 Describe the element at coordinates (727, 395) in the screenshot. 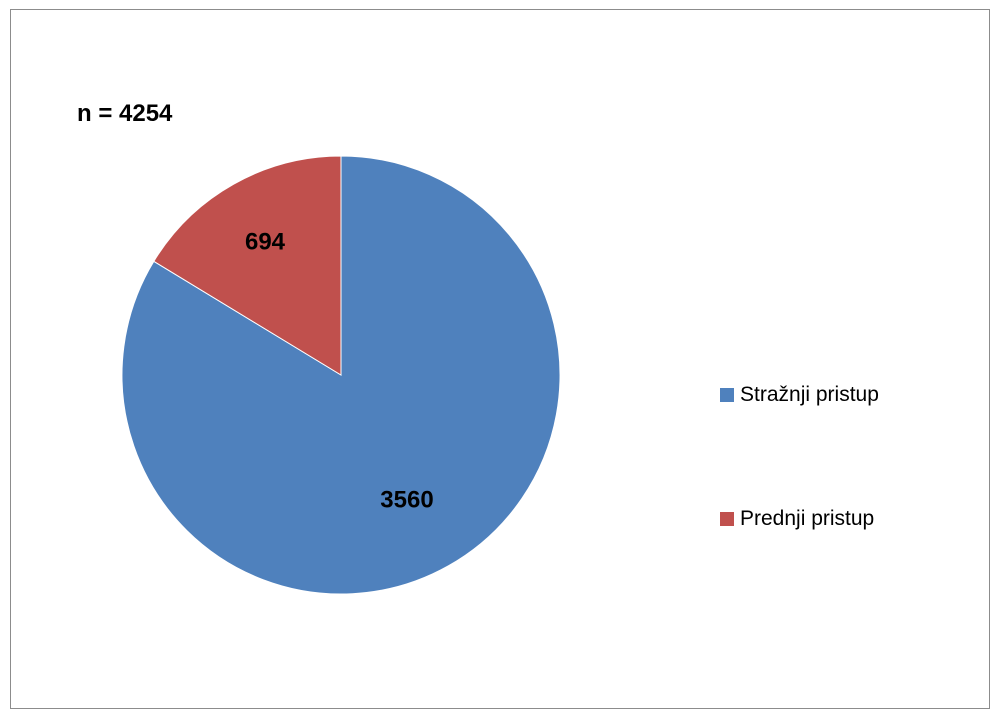

I see `legend-swatch-straznji` at that location.